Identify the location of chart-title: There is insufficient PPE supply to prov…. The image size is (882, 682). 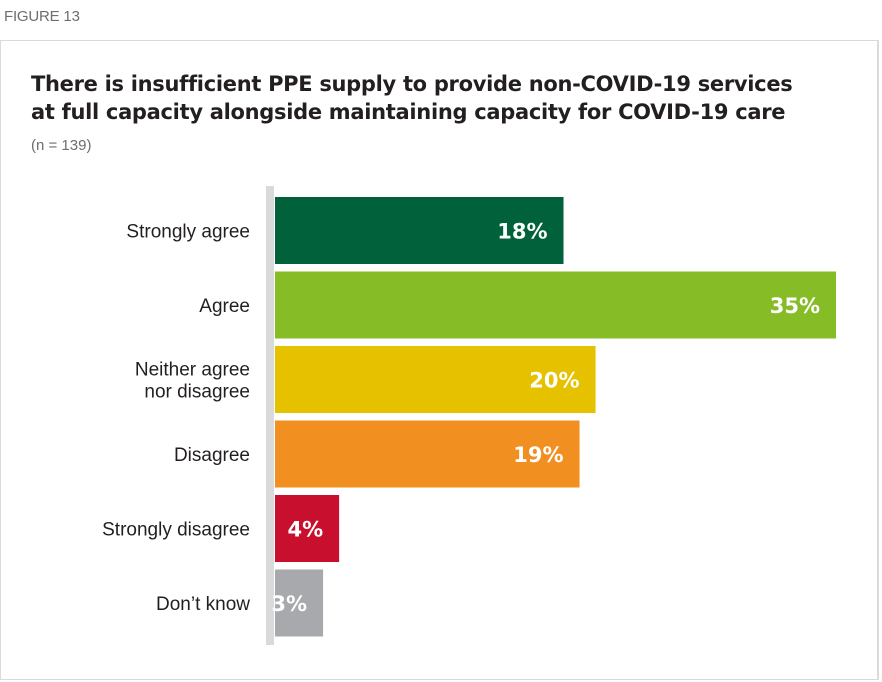
(451, 98).